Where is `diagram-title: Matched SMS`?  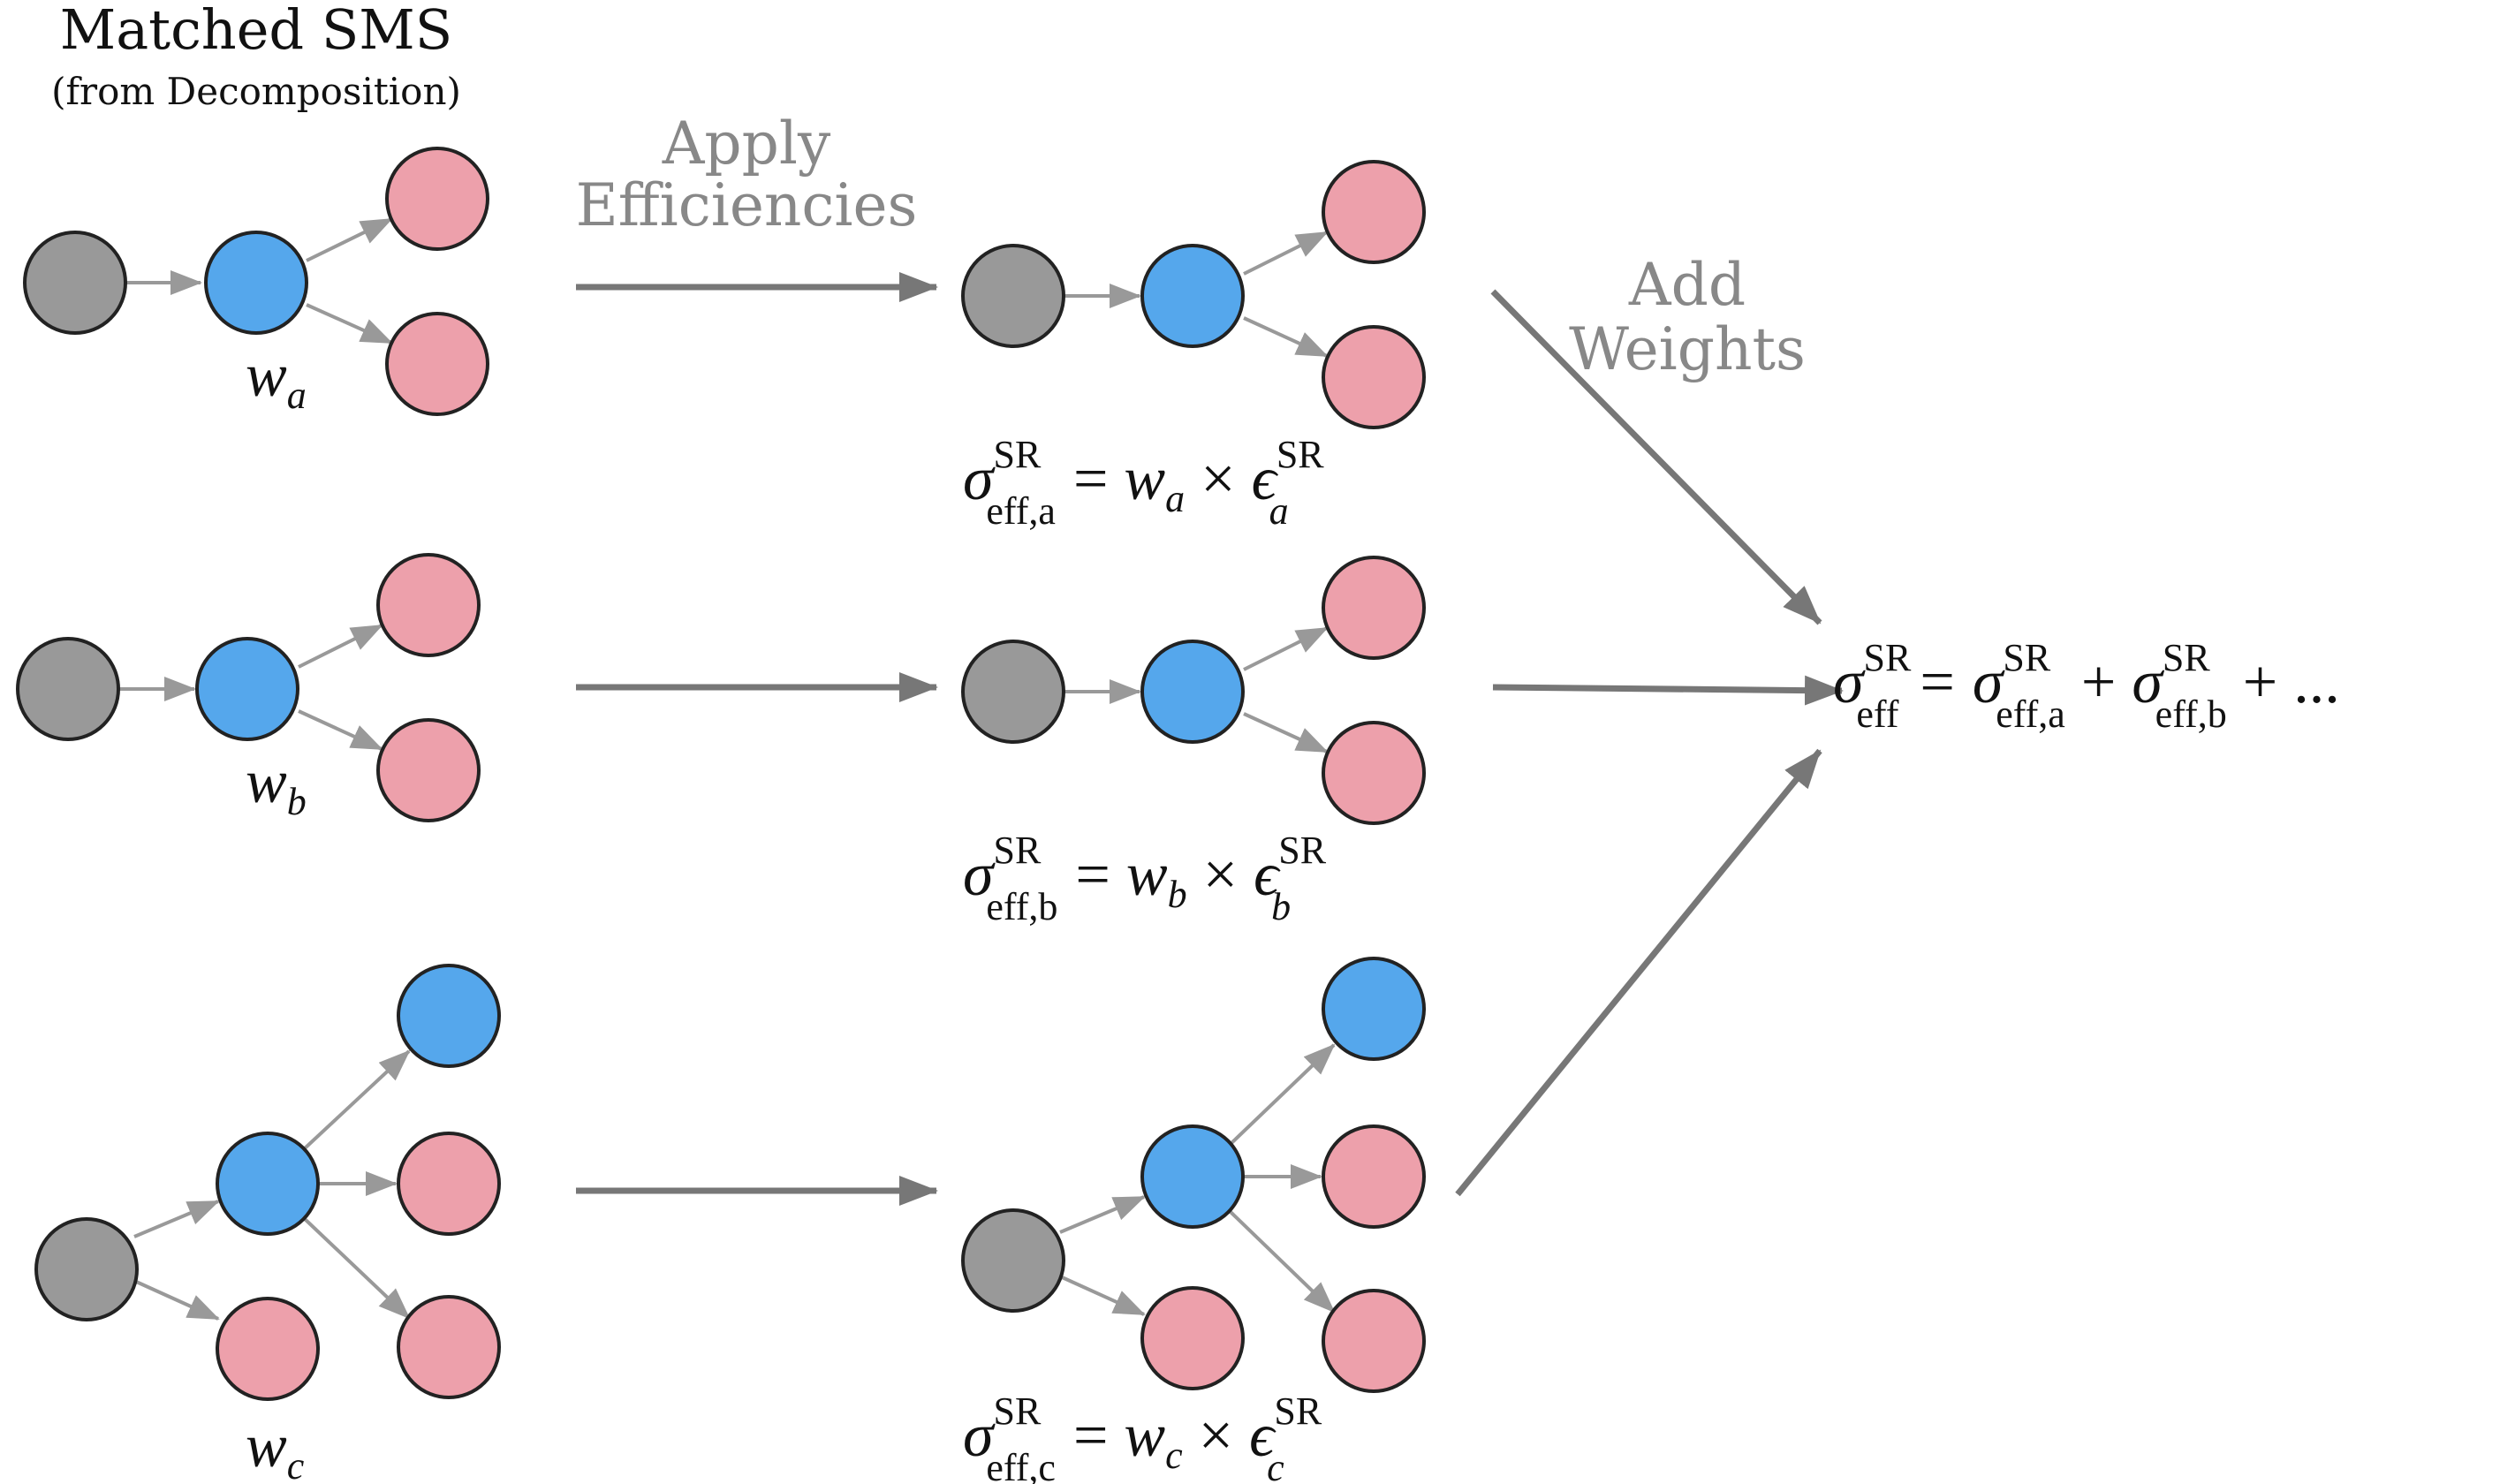 diagram-title: Matched SMS is located at coordinates (256, 31).